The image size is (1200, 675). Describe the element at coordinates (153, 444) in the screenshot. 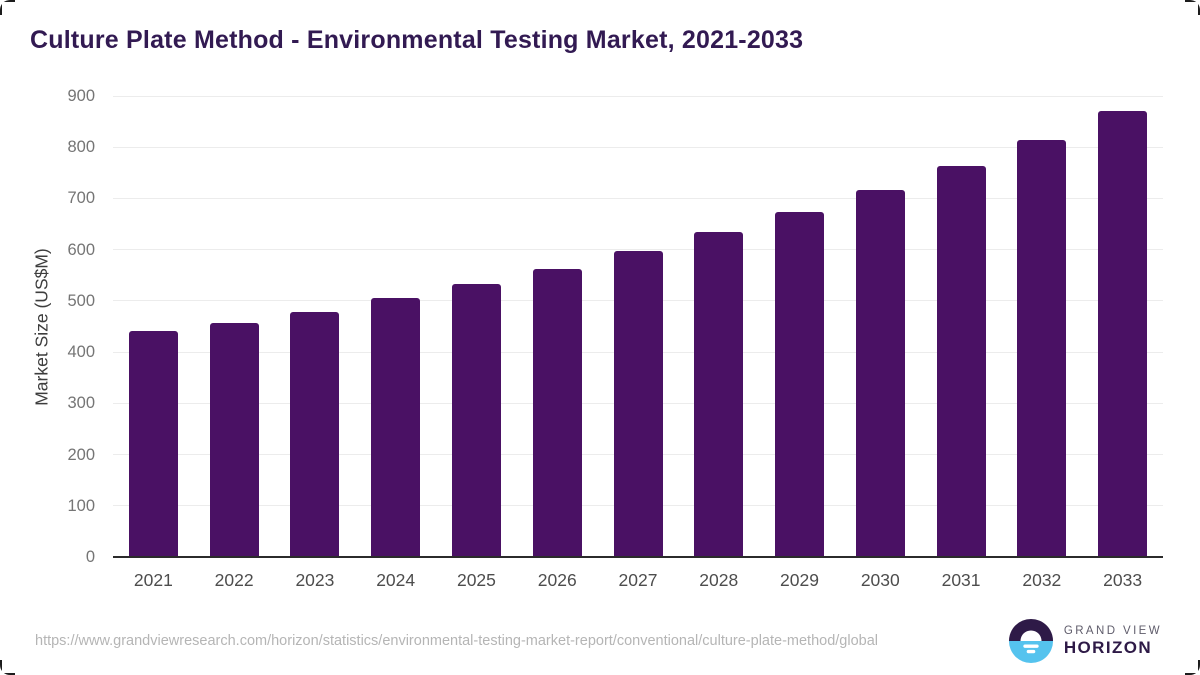

I see `bar-2021` at that location.